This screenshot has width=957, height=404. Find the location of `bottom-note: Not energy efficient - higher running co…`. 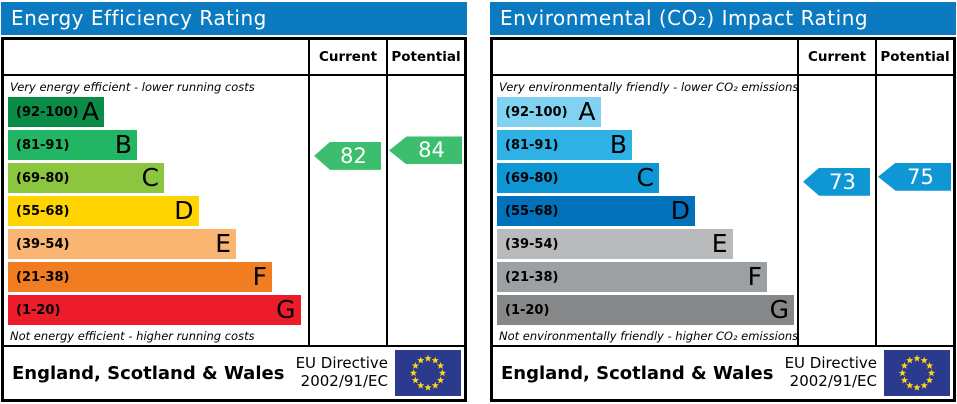

bottom-note: Not energy efficient - higher running co… is located at coordinates (132, 336).